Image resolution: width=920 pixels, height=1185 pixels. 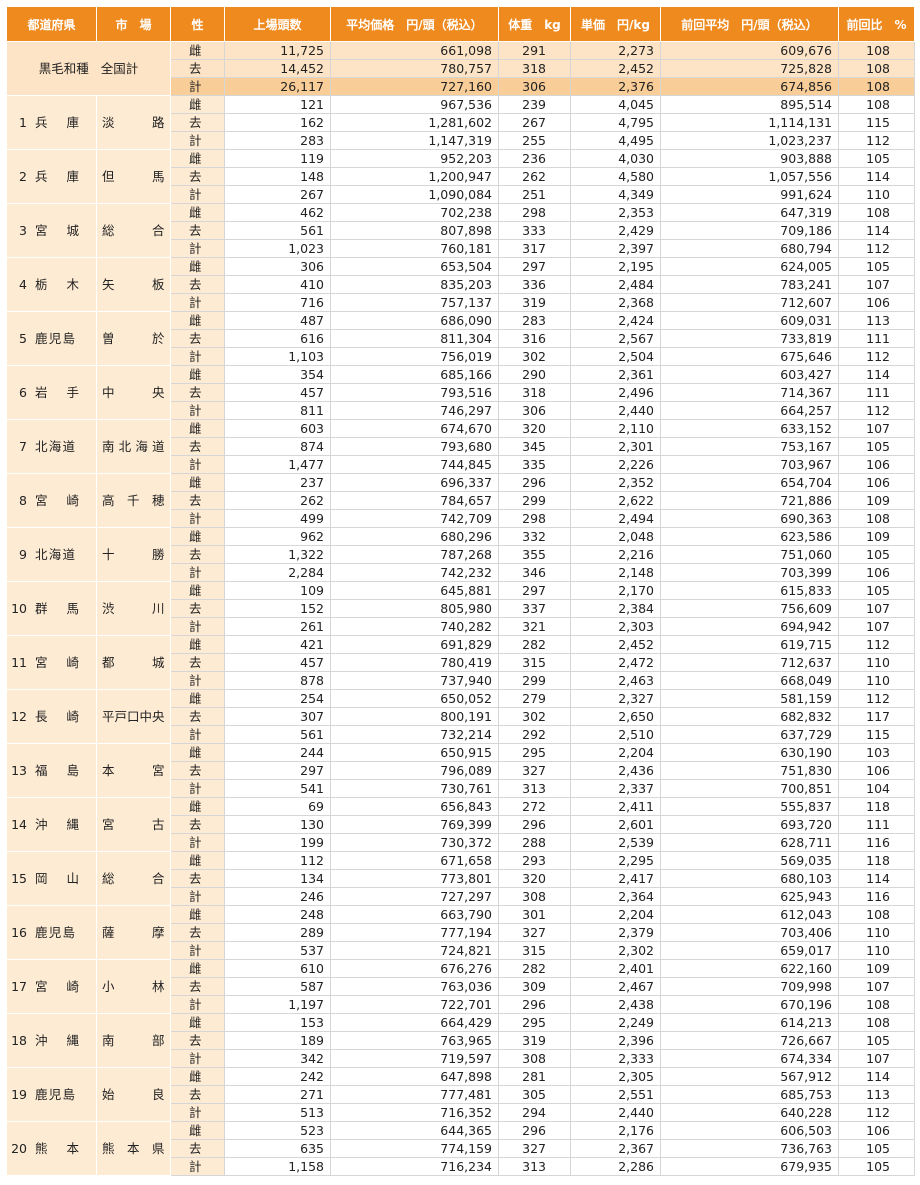 What do you see at coordinates (414, 1058) in the screenshot?
I see `data-cell: 719,597` at bounding box center [414, 1058].